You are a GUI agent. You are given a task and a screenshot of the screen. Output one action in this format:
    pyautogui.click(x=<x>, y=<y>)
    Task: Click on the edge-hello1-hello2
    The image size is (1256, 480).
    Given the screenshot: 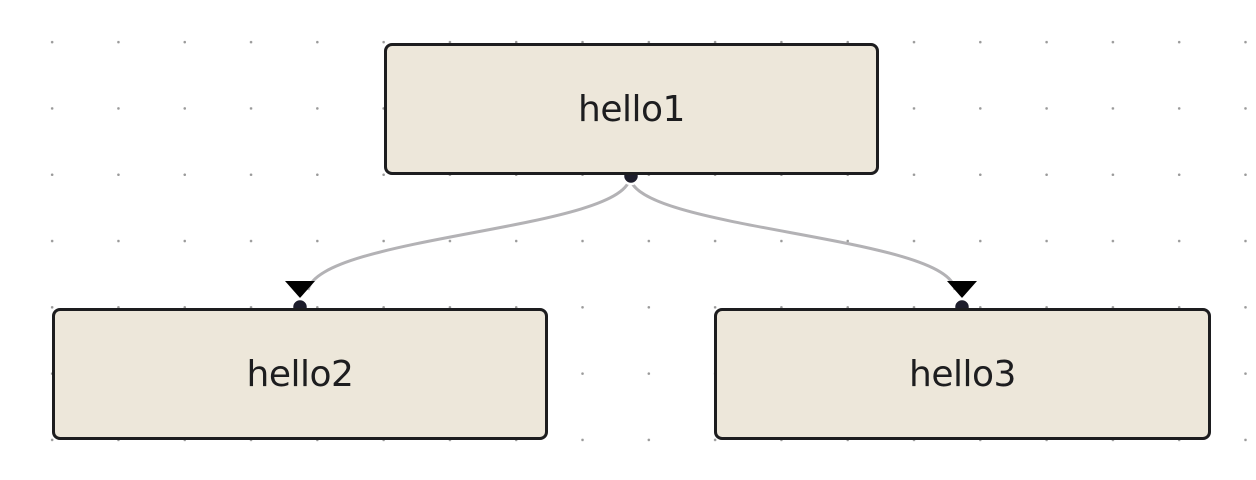 What is the action you would take?
    pyautogui.click(x=469, y=233)
    